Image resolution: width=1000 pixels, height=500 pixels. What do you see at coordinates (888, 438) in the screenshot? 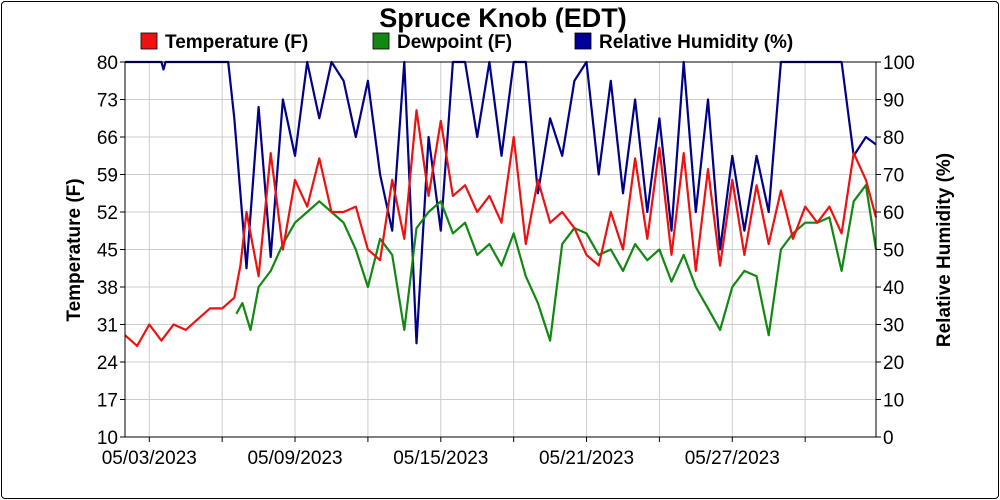
I see `right-tick-label: 0` at bounding box center [888, 438].